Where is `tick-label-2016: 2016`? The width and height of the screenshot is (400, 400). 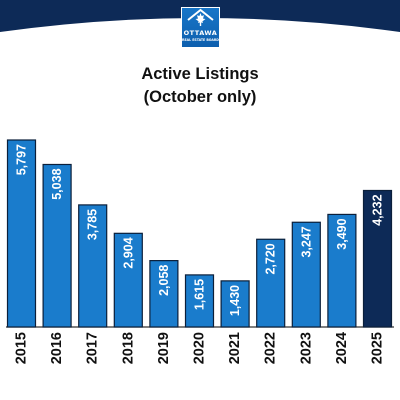 tick-label-2016: 2016 is located at coordinates (57, 348).